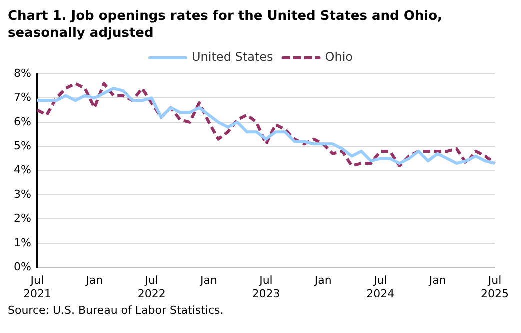 The image size is (521, 333). I want to click on y-tick-label: 4%, so click(23, 170).